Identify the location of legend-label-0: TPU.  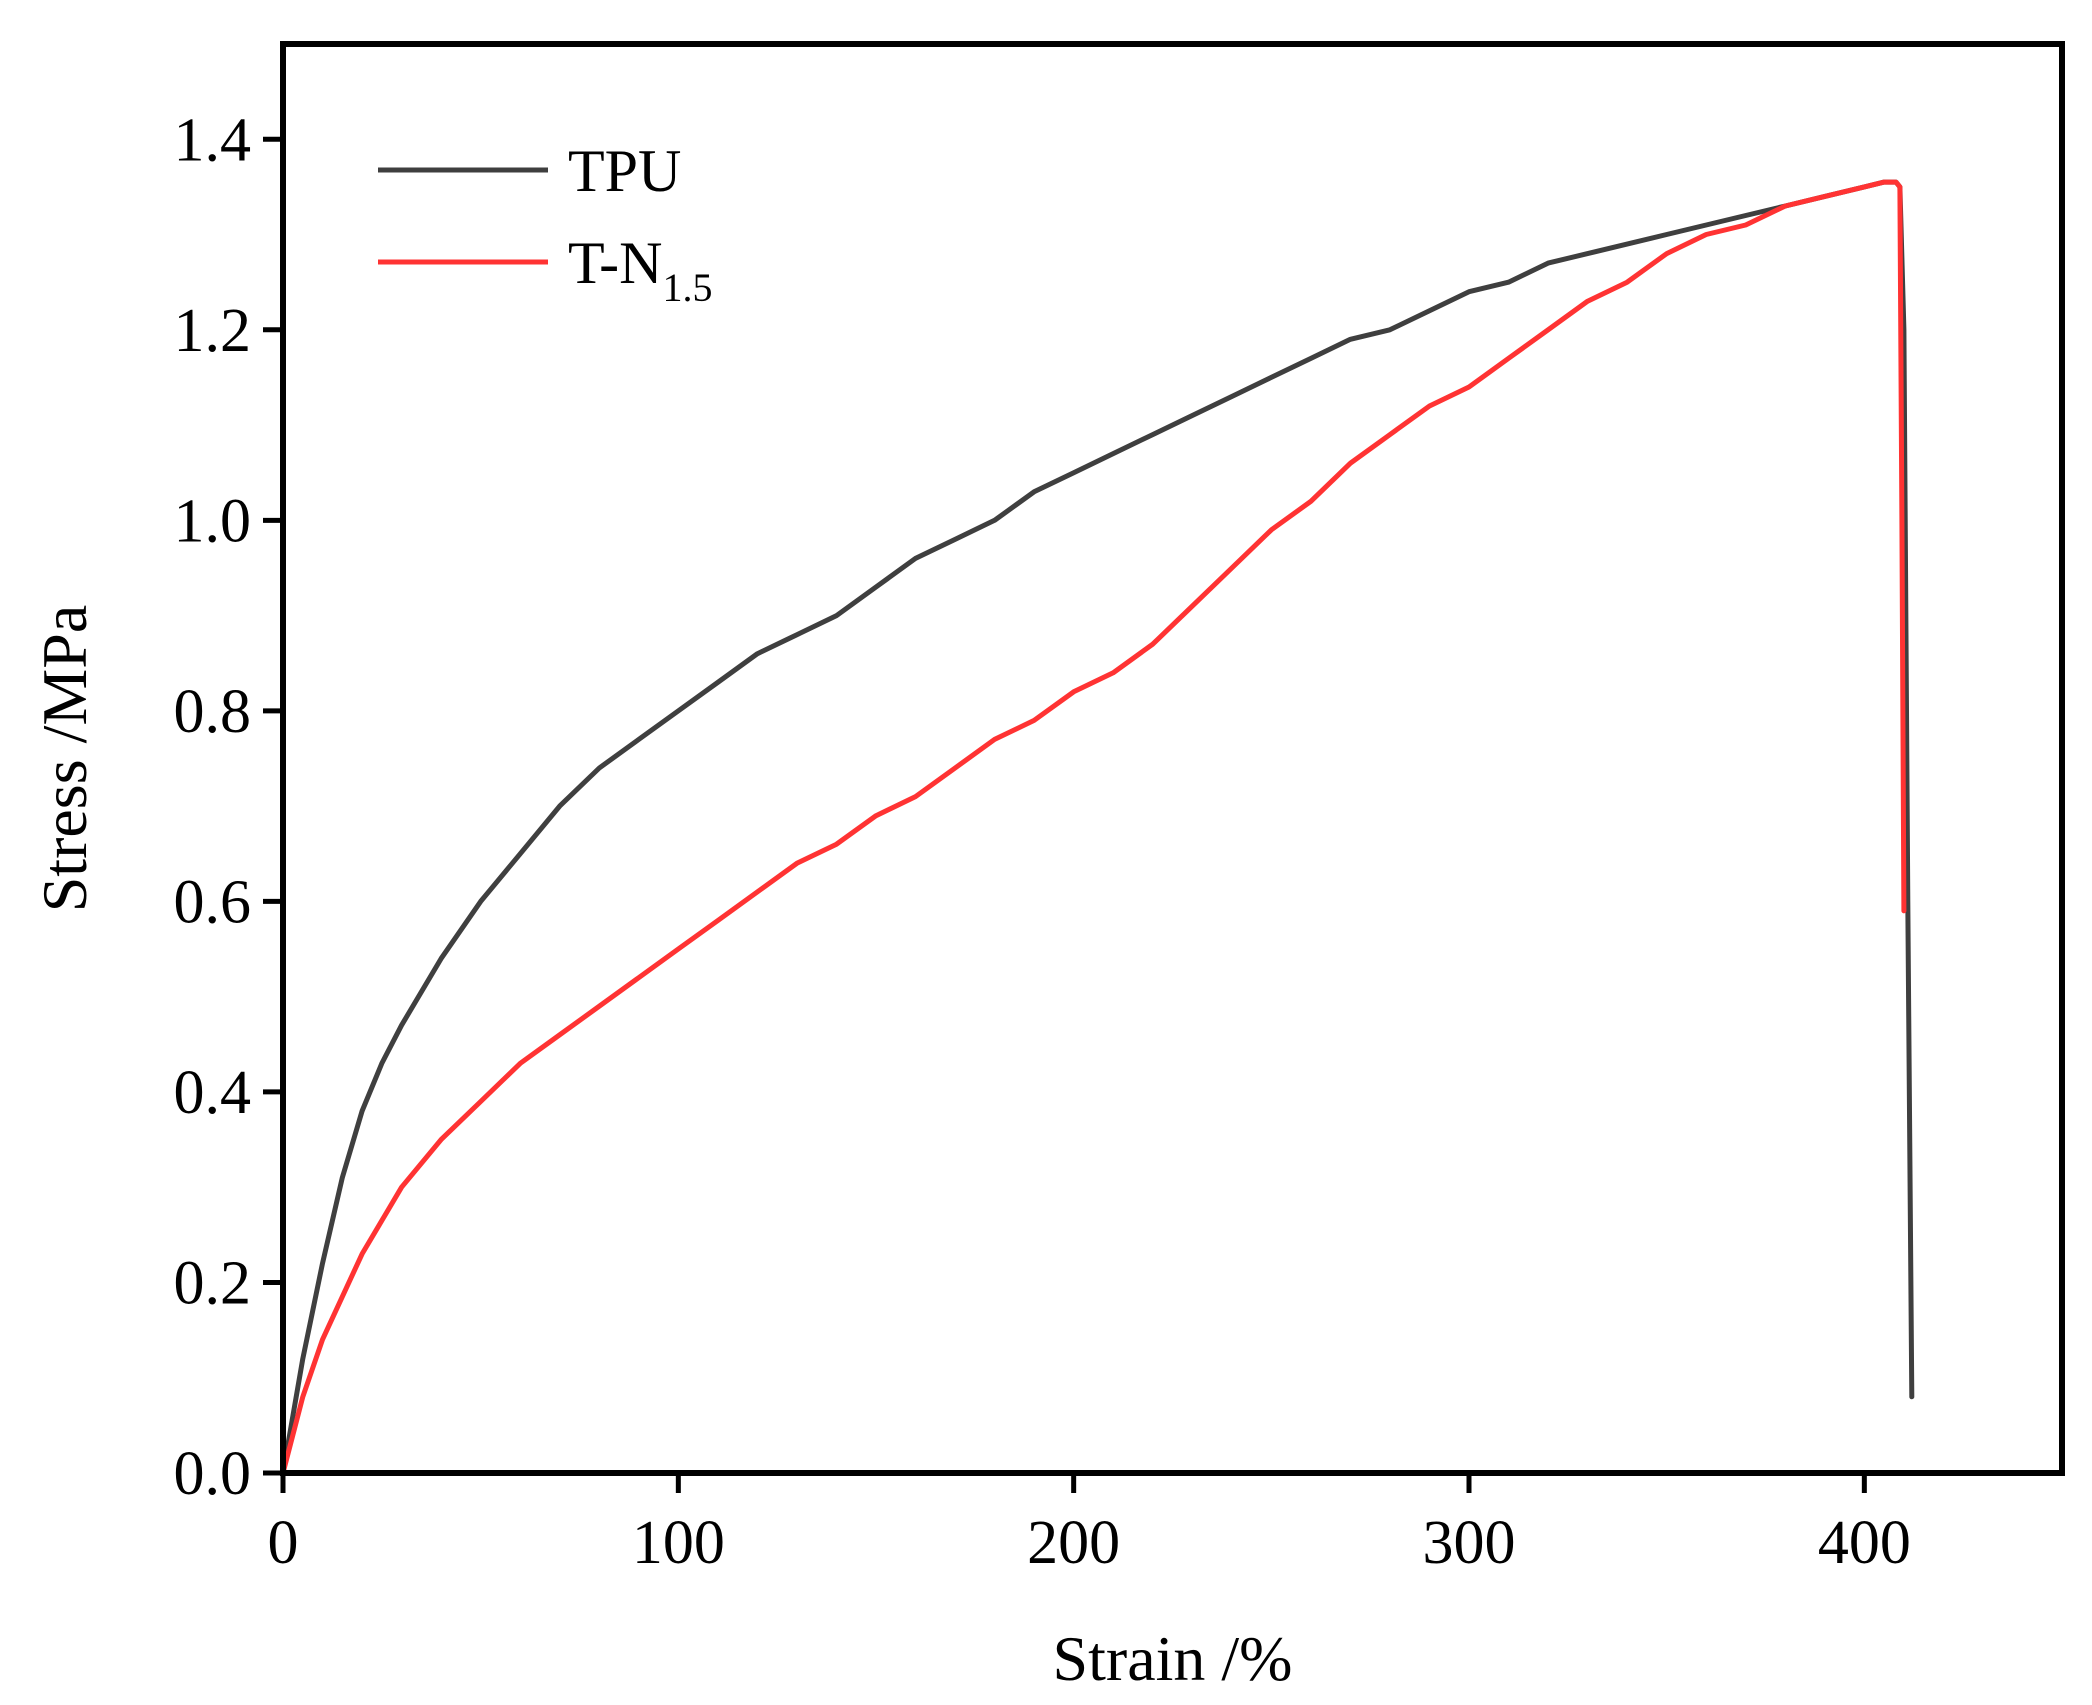
(624, 171).